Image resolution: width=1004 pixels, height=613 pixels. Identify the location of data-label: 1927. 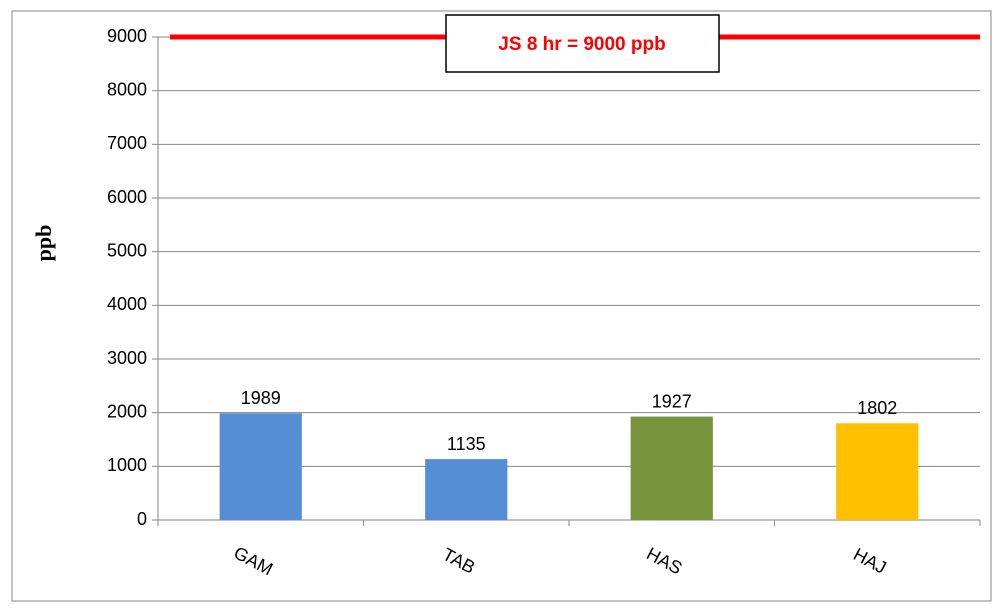
(672, 401).